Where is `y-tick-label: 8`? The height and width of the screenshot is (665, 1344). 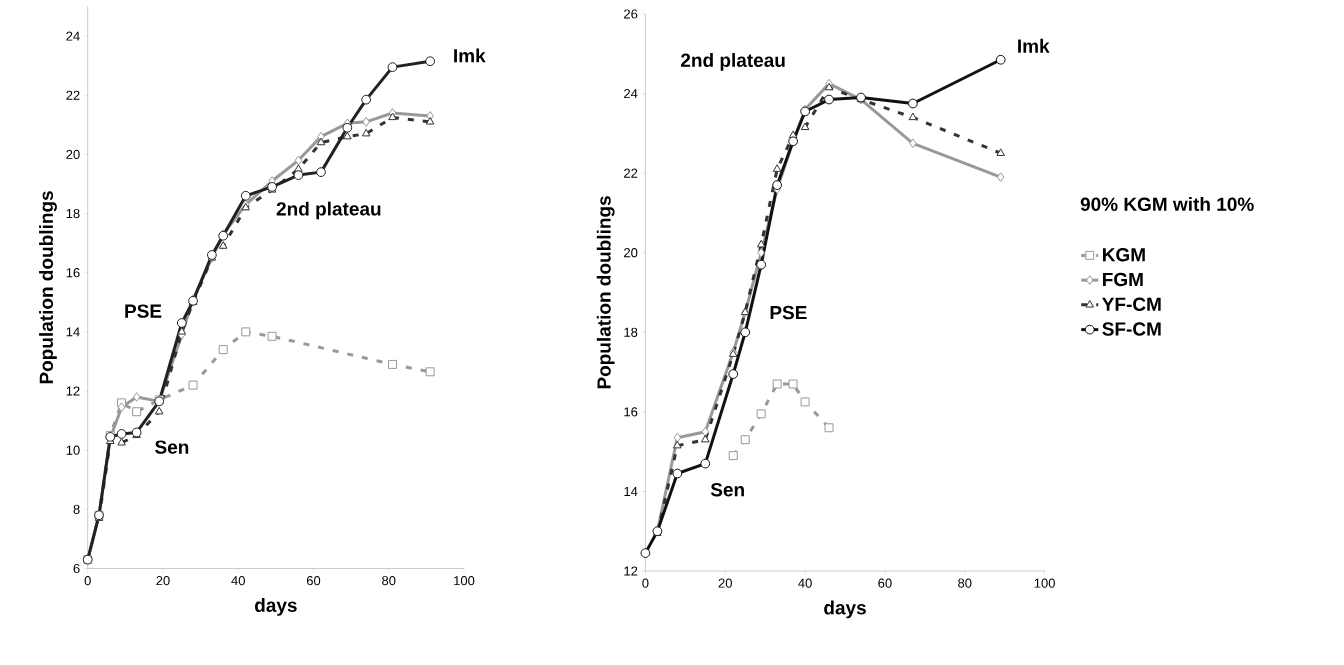 y-tick-label: 8 is located at coordinates (76, 509).